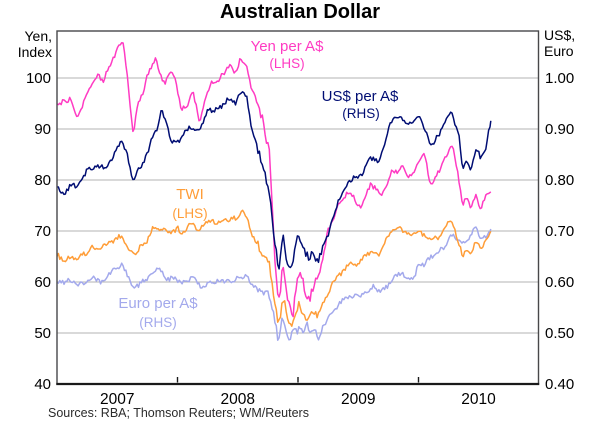  What do you see at coordinates (478, 399) in the screenshot?
I see `x-axis-year-label: 2010` at bounding box center [478, 399].